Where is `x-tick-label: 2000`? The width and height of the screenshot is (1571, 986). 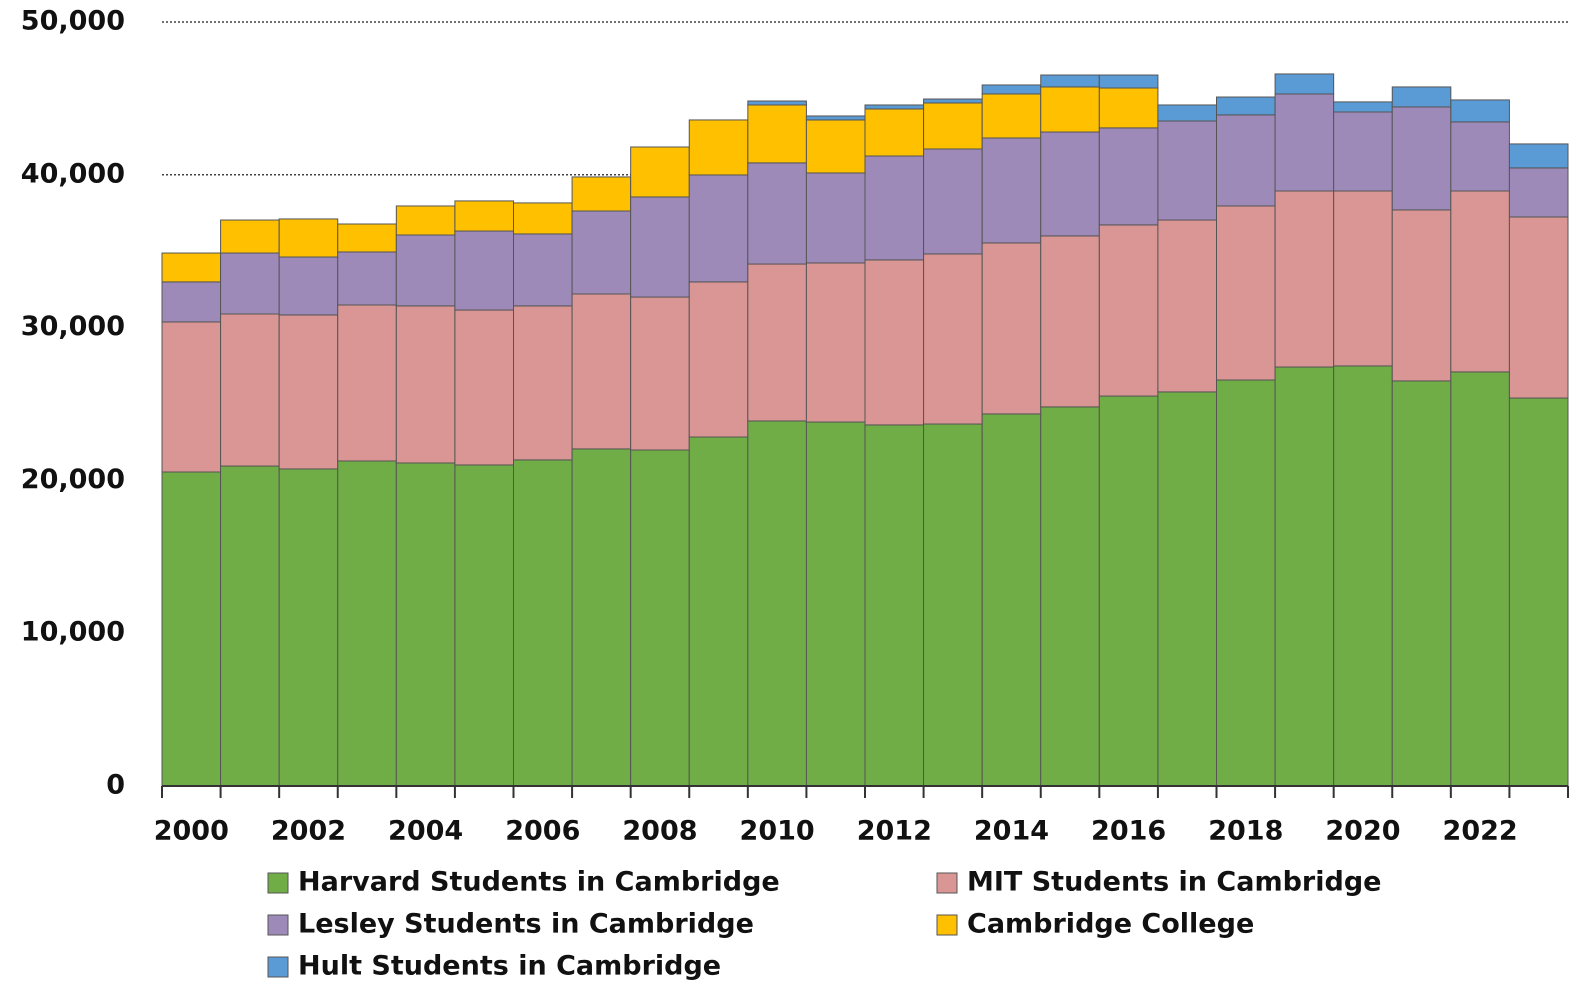 x-tick-label: 2000 is located at coordinates (191, 831).